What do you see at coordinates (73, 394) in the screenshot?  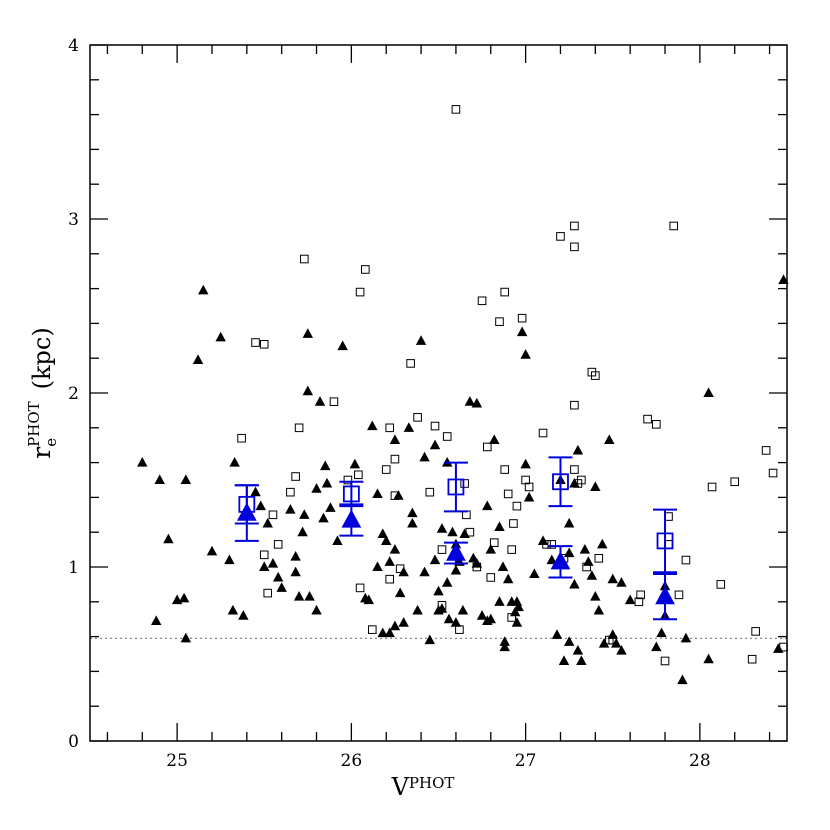 I see `y-tick-label: 2` at bounding box center [73, 394].